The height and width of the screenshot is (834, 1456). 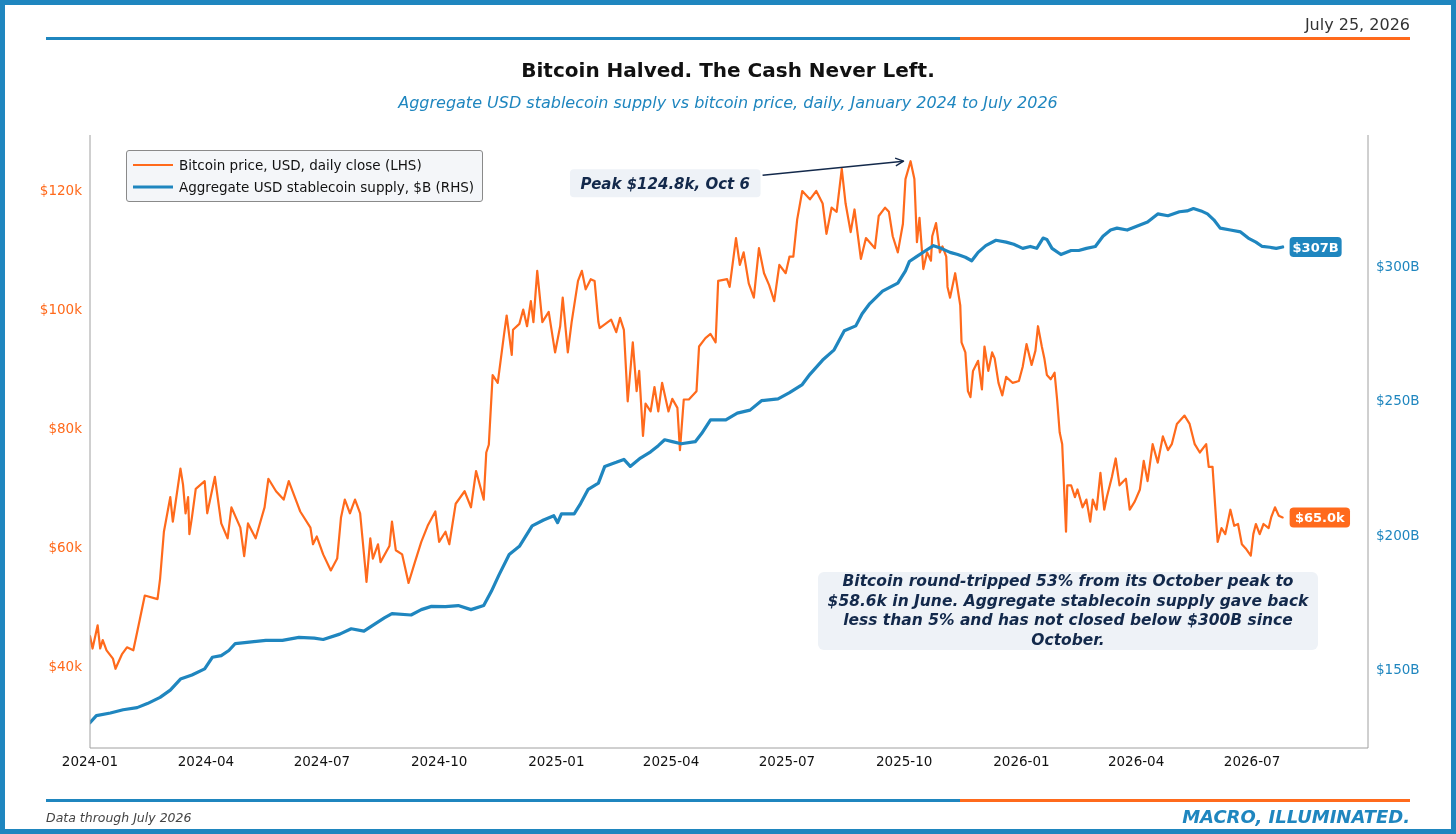 I want to click on y2-tick-label: $250B, so click(x=1398, y=400).